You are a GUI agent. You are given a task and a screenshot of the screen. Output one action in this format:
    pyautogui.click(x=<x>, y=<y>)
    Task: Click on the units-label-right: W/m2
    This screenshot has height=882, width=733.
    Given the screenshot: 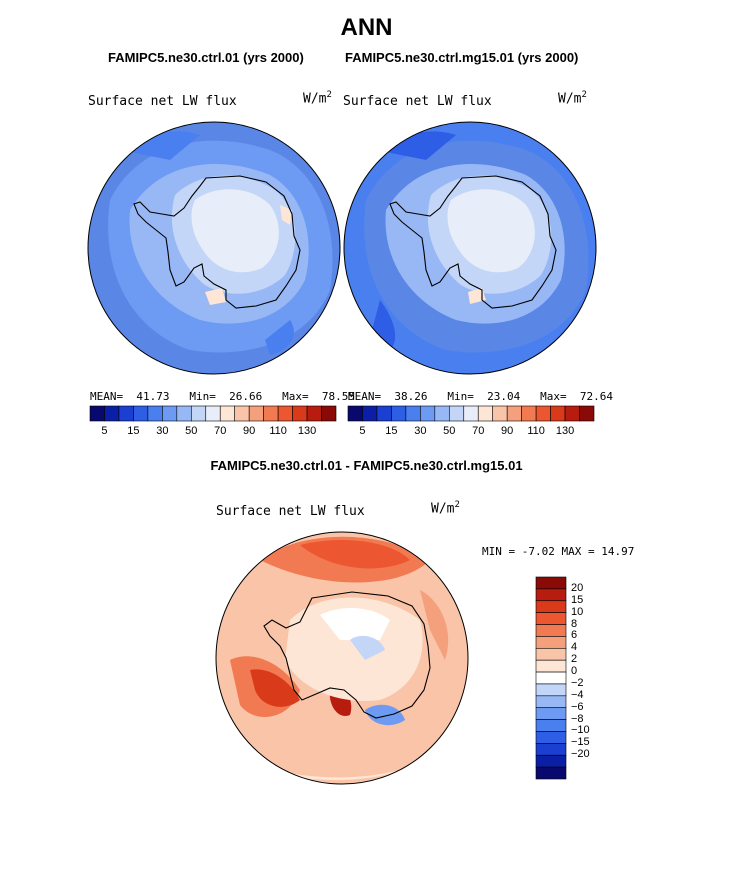 What is the action you would take?
    pyautogui.click(x=572, y=98)
    